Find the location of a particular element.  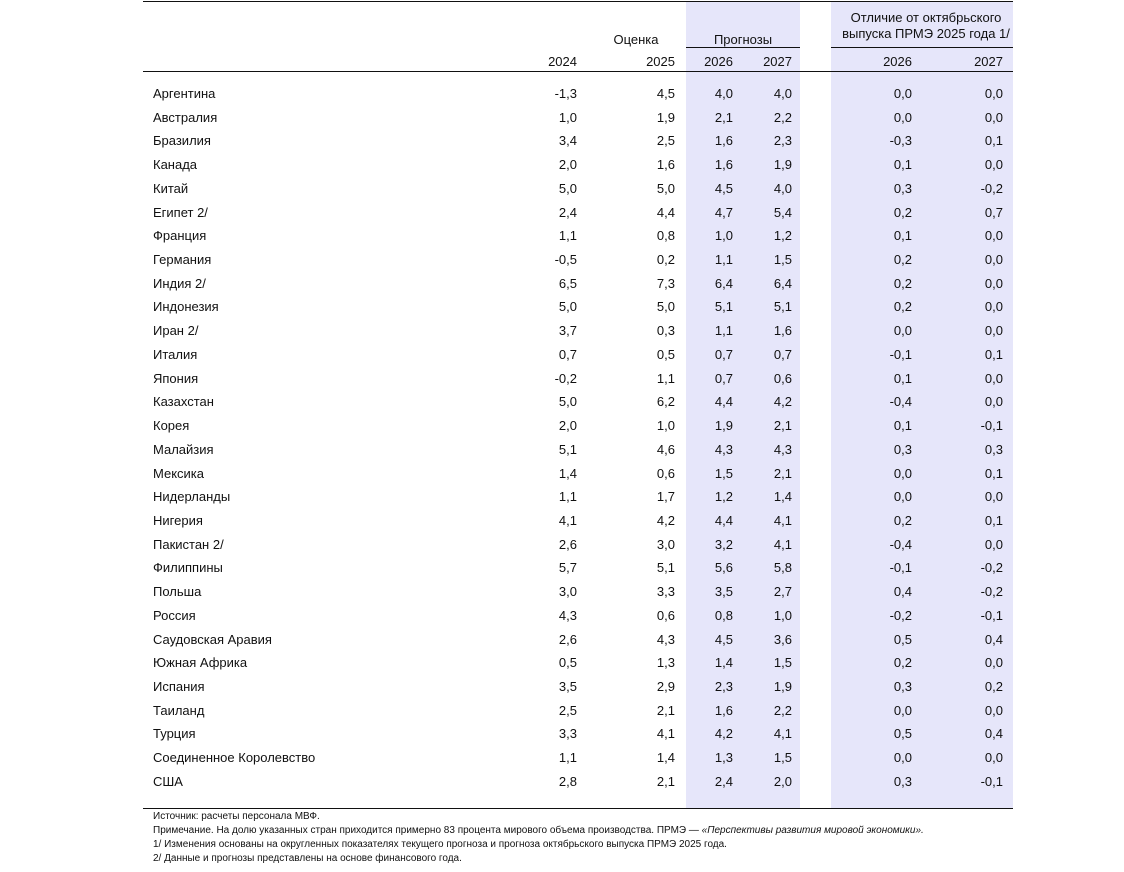

country-name: Мексика is located at coordinates (179, 473).